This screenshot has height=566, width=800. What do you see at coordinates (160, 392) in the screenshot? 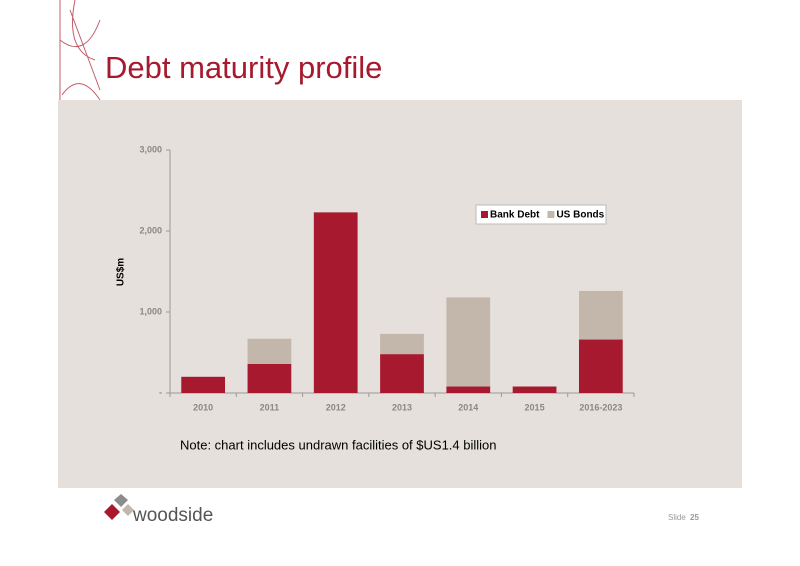
I see `y-tick-label: -` at bounding box center [160, 392].